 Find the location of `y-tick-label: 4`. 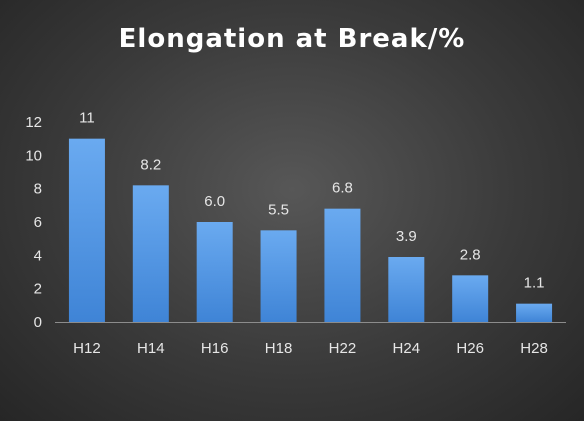

y-tick-label: 4 is located at coordinates (38, 255).